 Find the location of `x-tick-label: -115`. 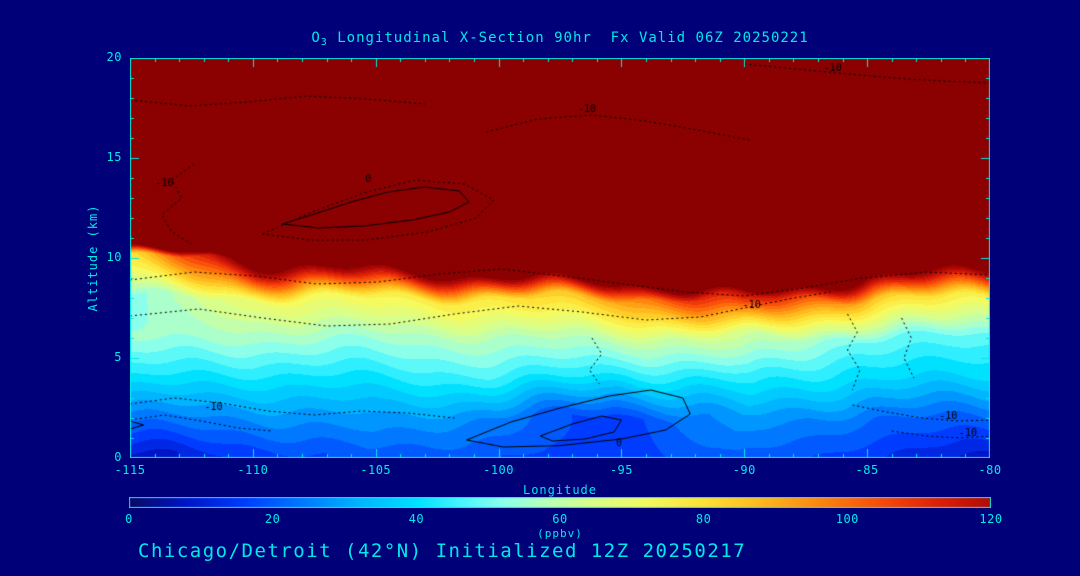

x-tick-label: -115 is located at coordinates (130, 470).